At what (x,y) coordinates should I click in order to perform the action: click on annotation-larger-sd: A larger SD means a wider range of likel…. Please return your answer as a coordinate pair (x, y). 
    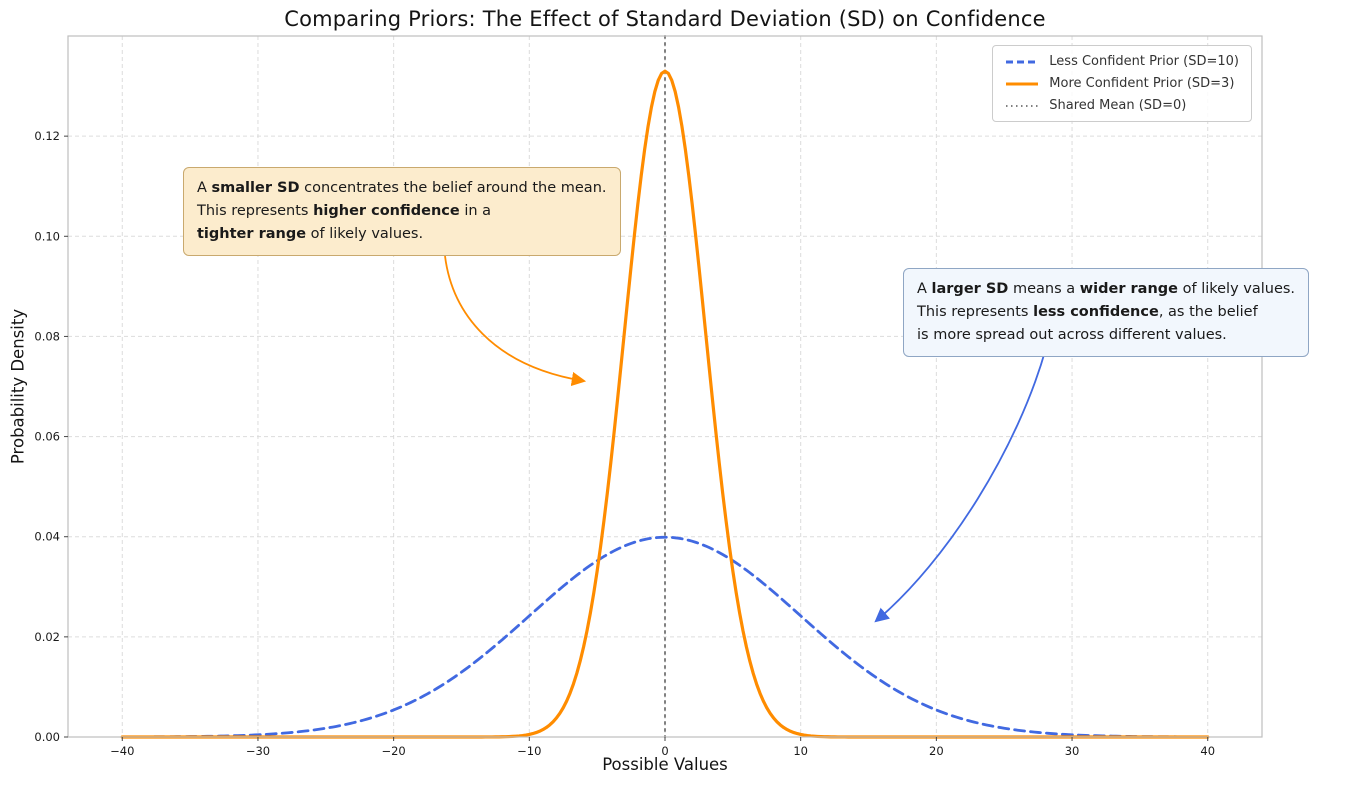
    Looking at the image, I should click on (1106, 312).